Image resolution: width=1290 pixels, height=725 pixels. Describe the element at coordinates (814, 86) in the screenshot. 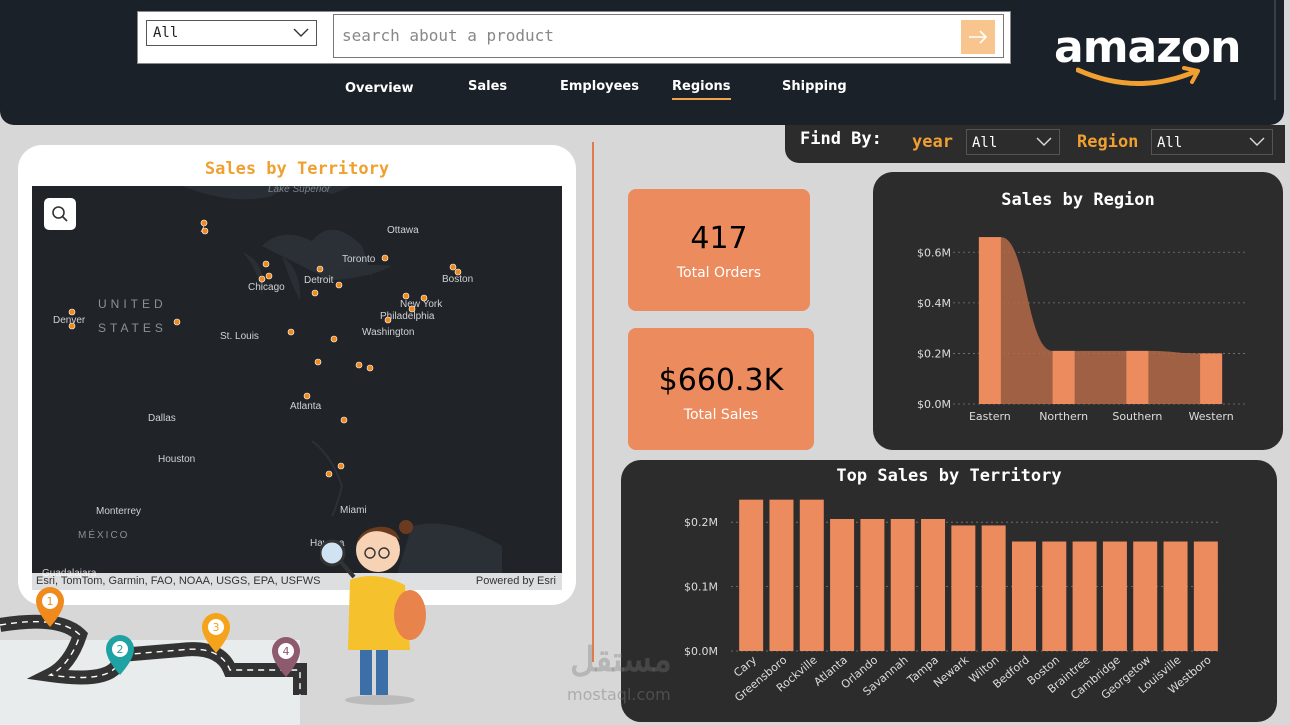

I see `tab-shipping: Shipping` at that location.